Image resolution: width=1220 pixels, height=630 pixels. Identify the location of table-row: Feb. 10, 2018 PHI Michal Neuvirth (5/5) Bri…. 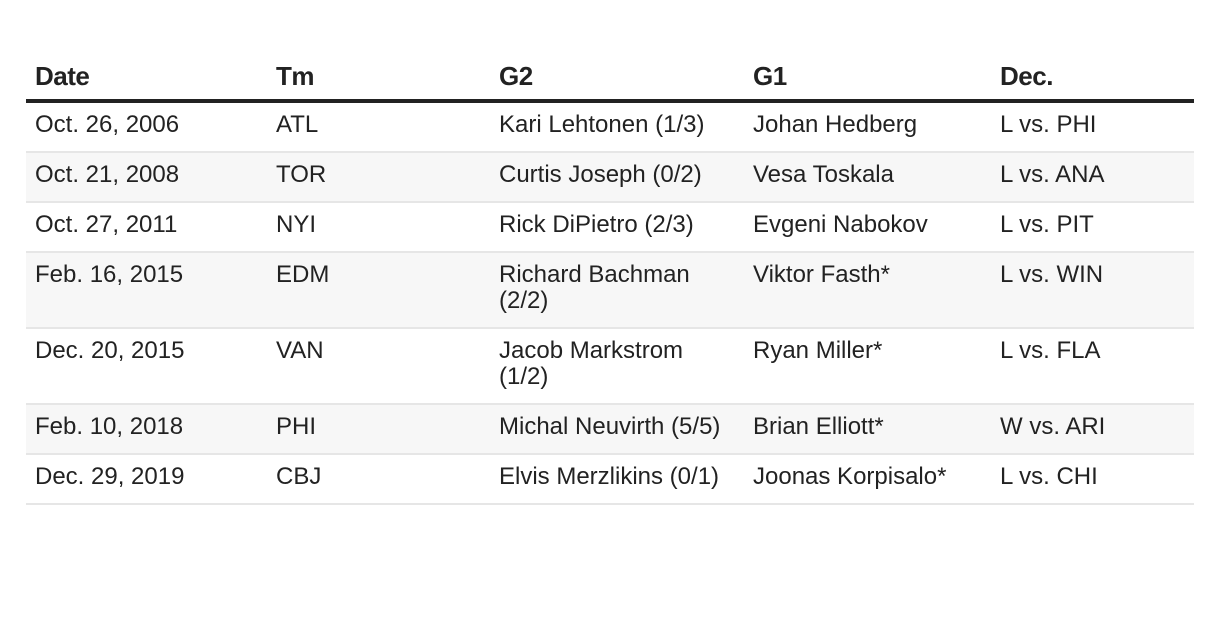
(610, 429).